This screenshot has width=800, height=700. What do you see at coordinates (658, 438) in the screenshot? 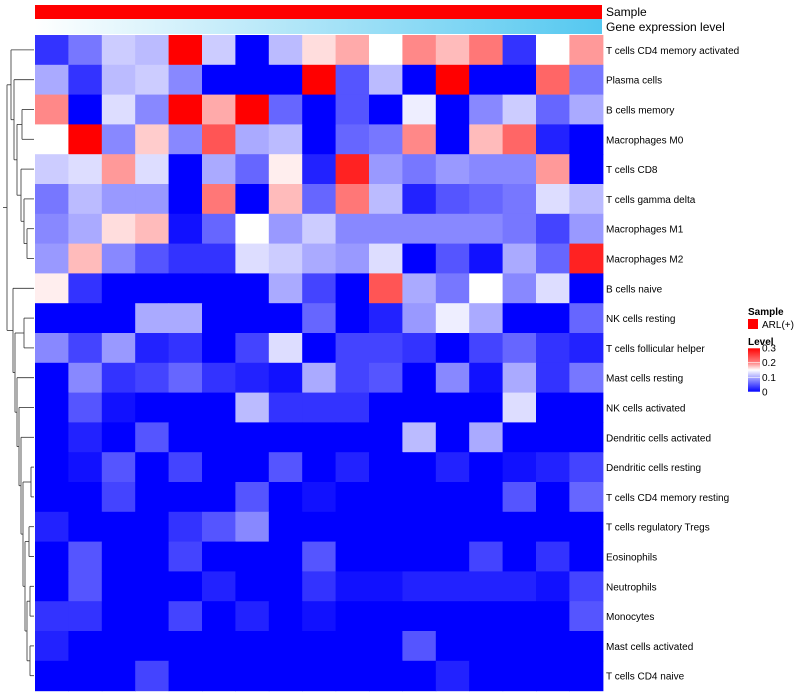
I see `row-label: Dendritic cells activated` at bounding box center [658, 438].